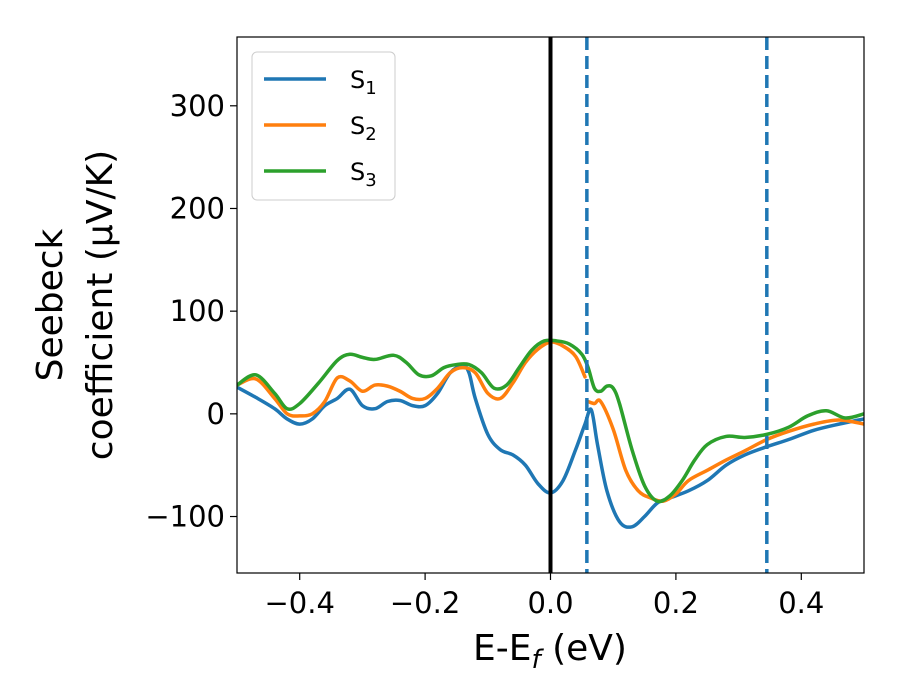 The height and width of the screenshot is (700, 900). Describe the element at coordinates (676, 603) in the screenshot. I see `x-tick-label: 0.2` at that location.